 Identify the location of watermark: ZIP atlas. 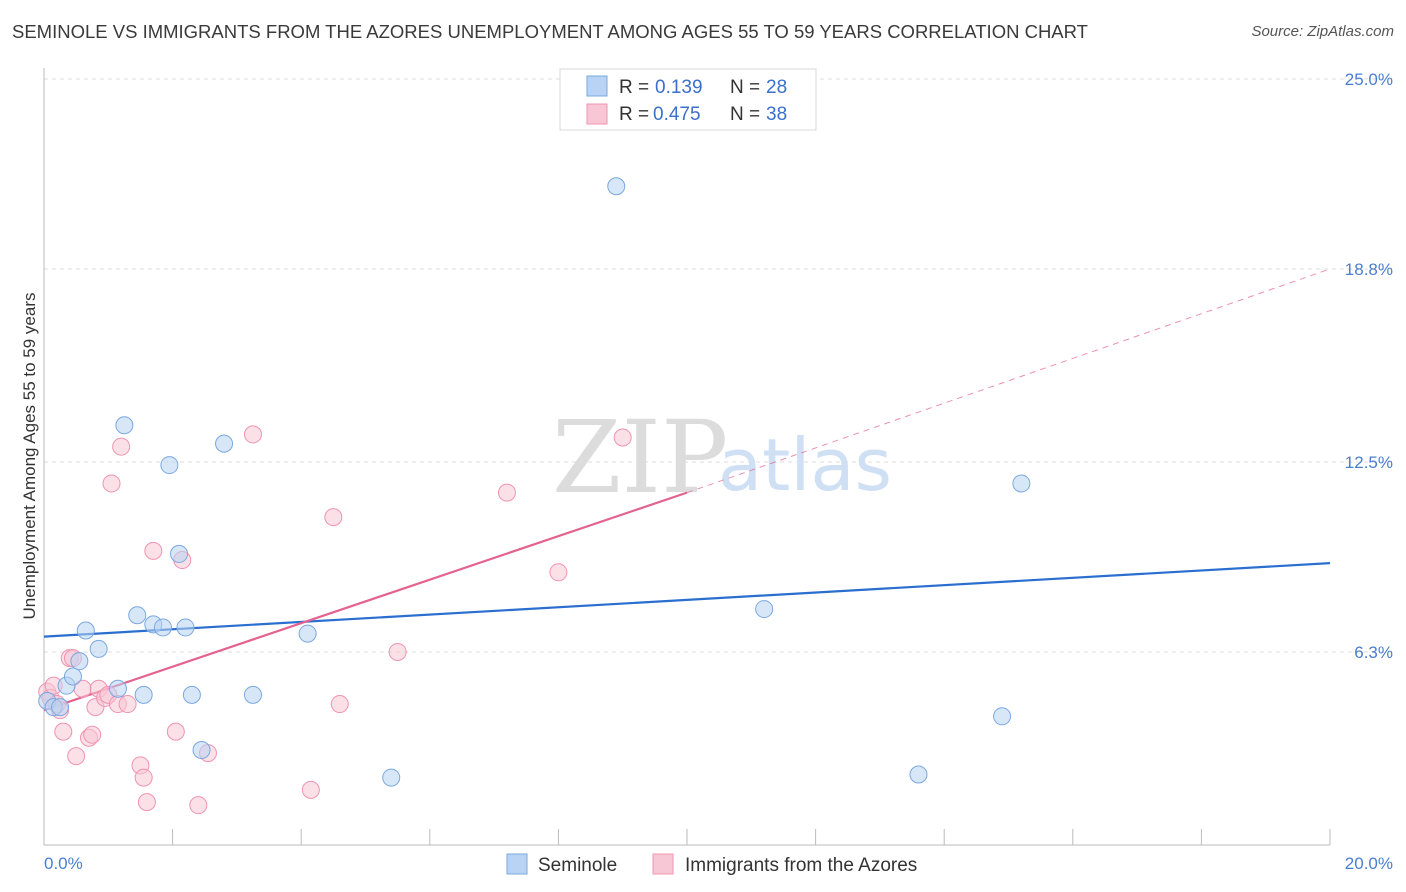
(722, 457).